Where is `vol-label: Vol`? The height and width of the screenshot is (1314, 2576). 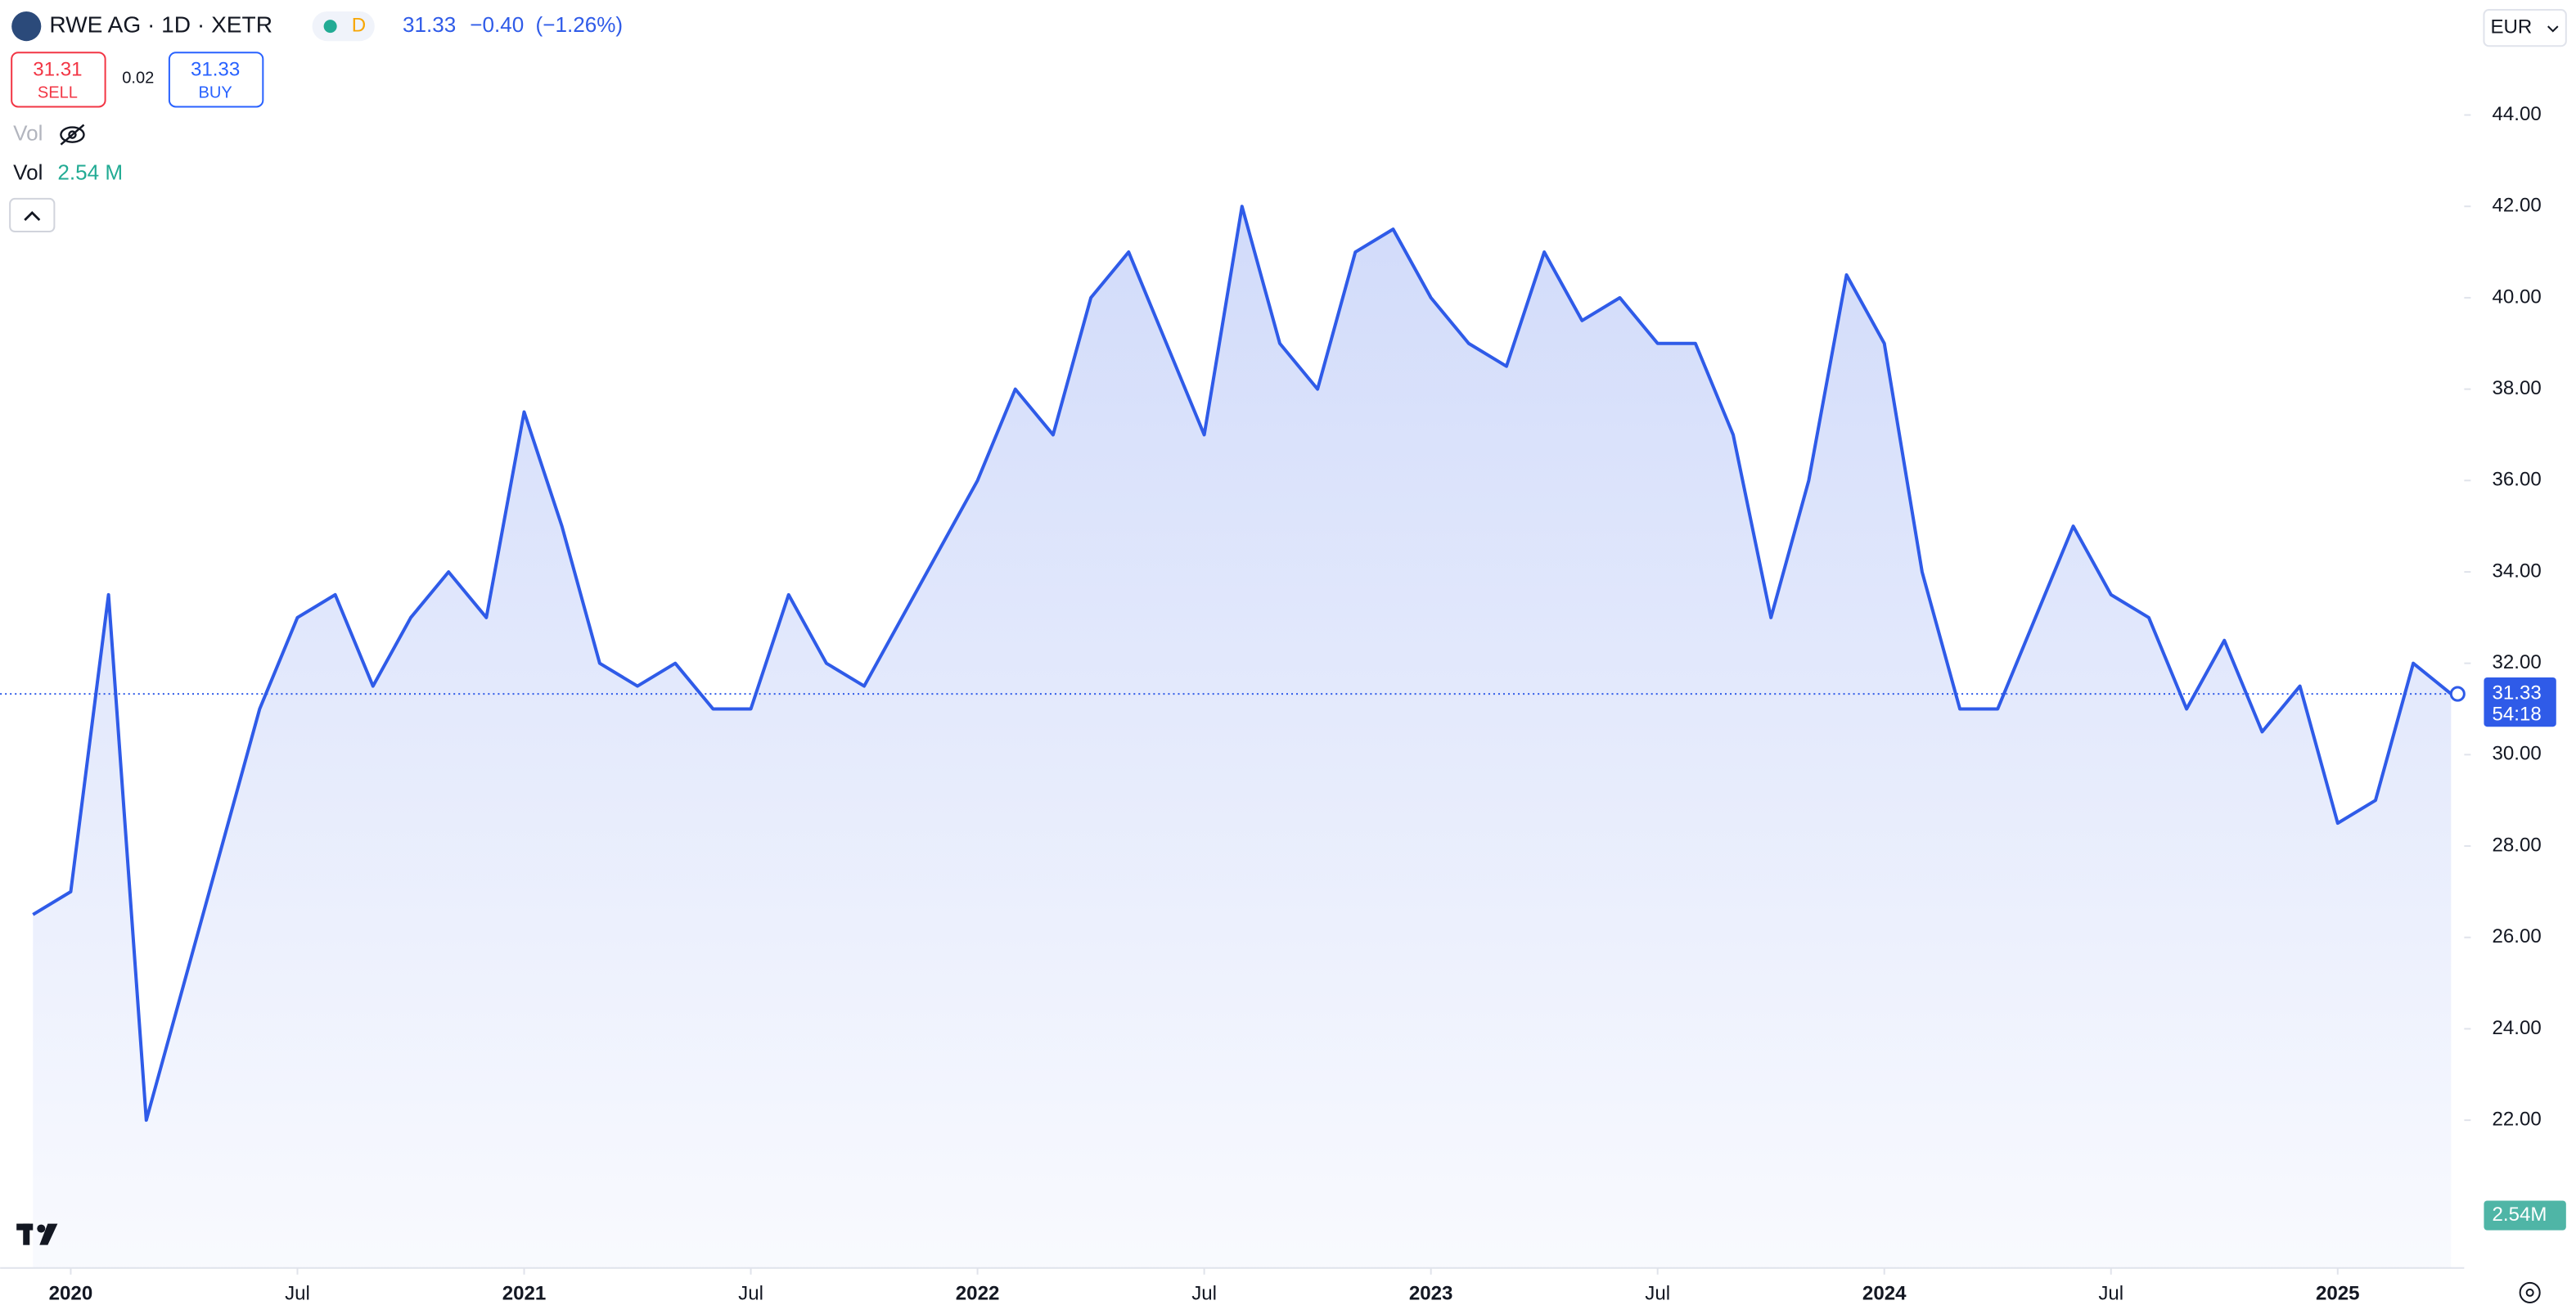
vol-label: Vol is located at coordinates (28, 173).